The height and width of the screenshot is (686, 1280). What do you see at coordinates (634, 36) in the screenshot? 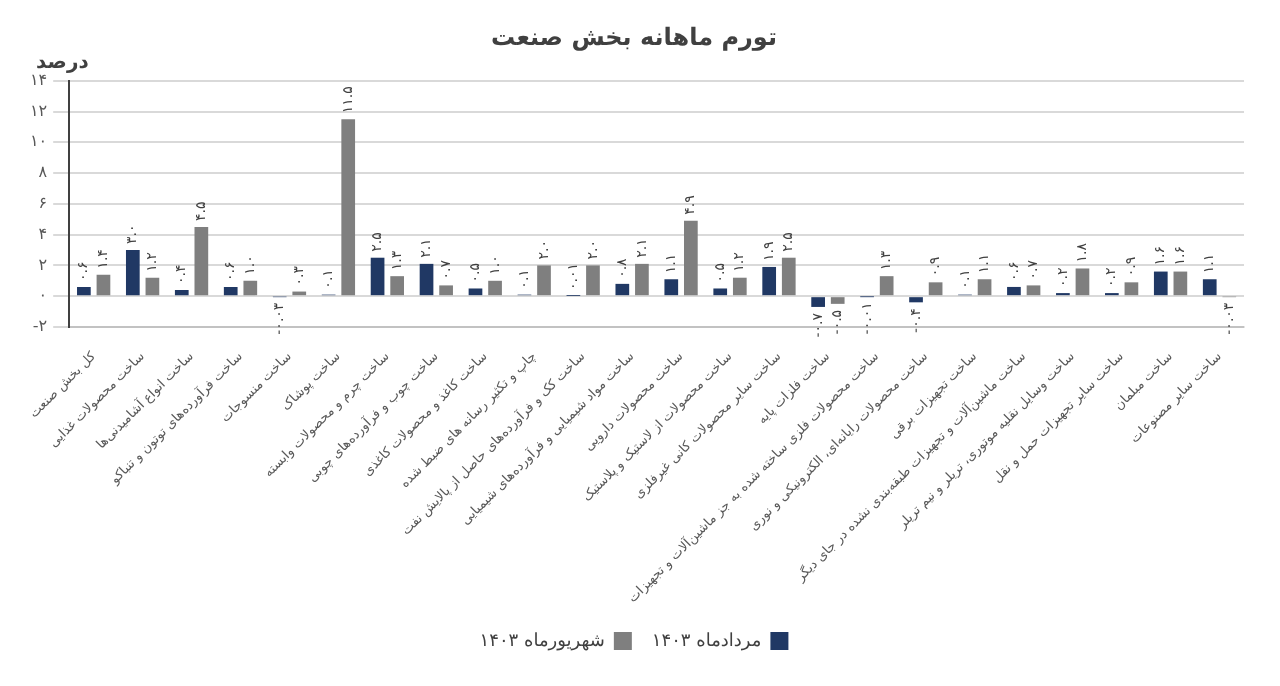
I see `chart-title: تورم ماهانه بخش صنعت` at bounding box center [634, 36].